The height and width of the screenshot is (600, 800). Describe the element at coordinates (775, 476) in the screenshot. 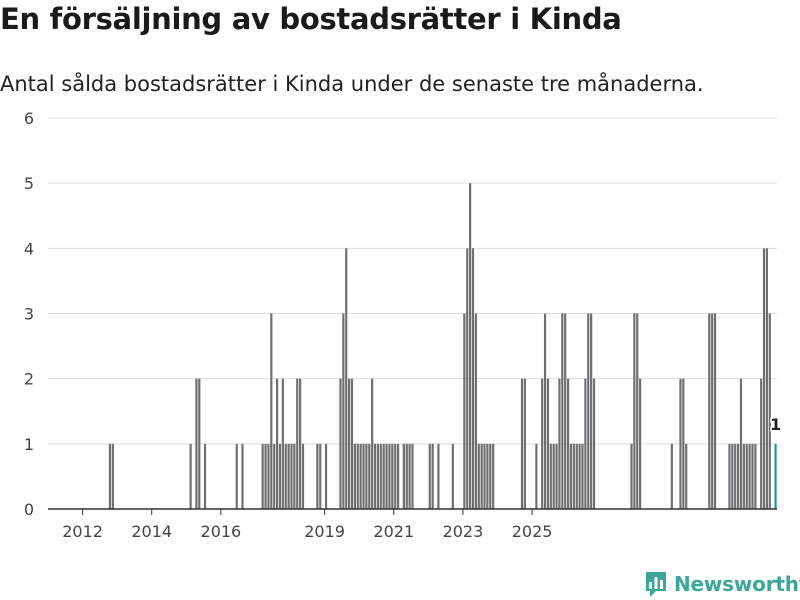

I see `bar-highlight` at that location.